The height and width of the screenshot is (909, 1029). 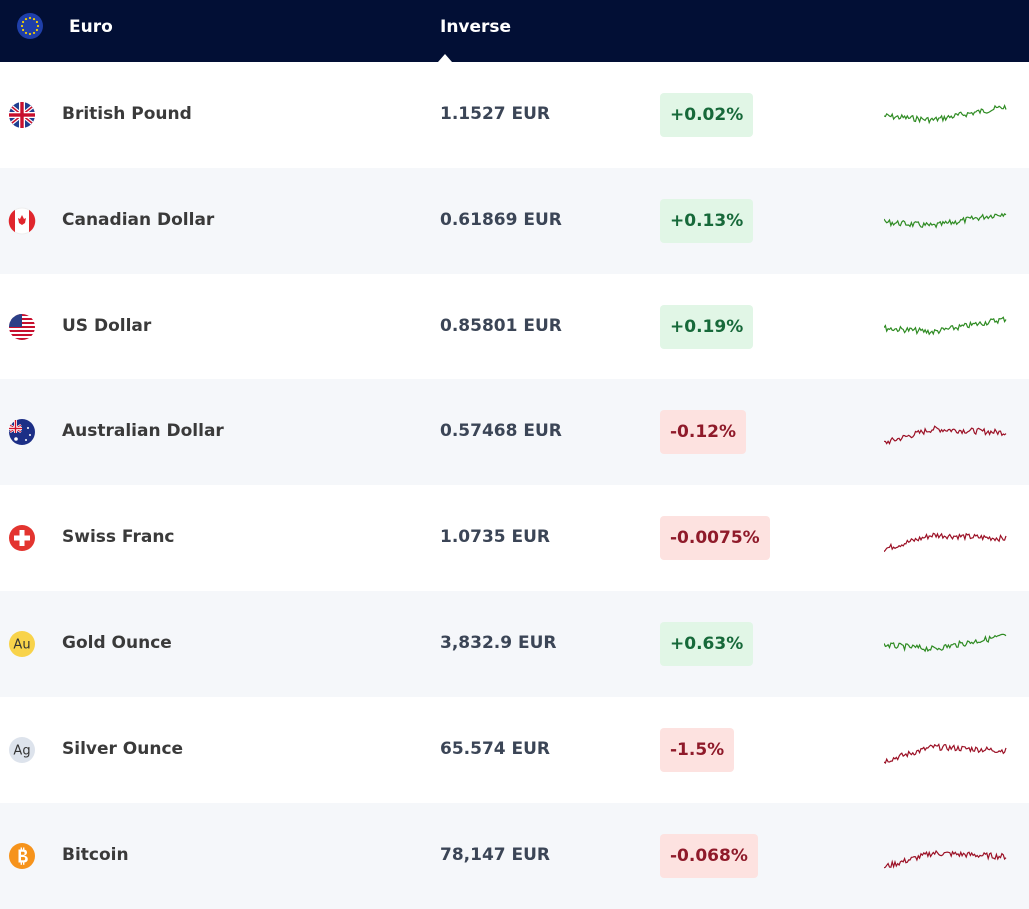 What do you see at coordinates (445, 58) in the screenshot?
I see `caret` at bounding box center [445, 58].